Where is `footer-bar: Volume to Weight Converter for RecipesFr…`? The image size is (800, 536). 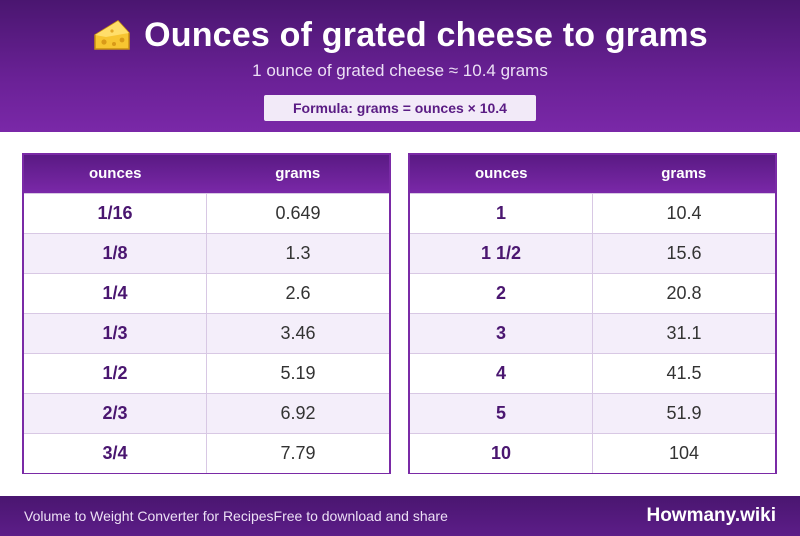
footer-bar: Volume to Weight Converter for RecipesFr… is located at coordinates (400, 516).